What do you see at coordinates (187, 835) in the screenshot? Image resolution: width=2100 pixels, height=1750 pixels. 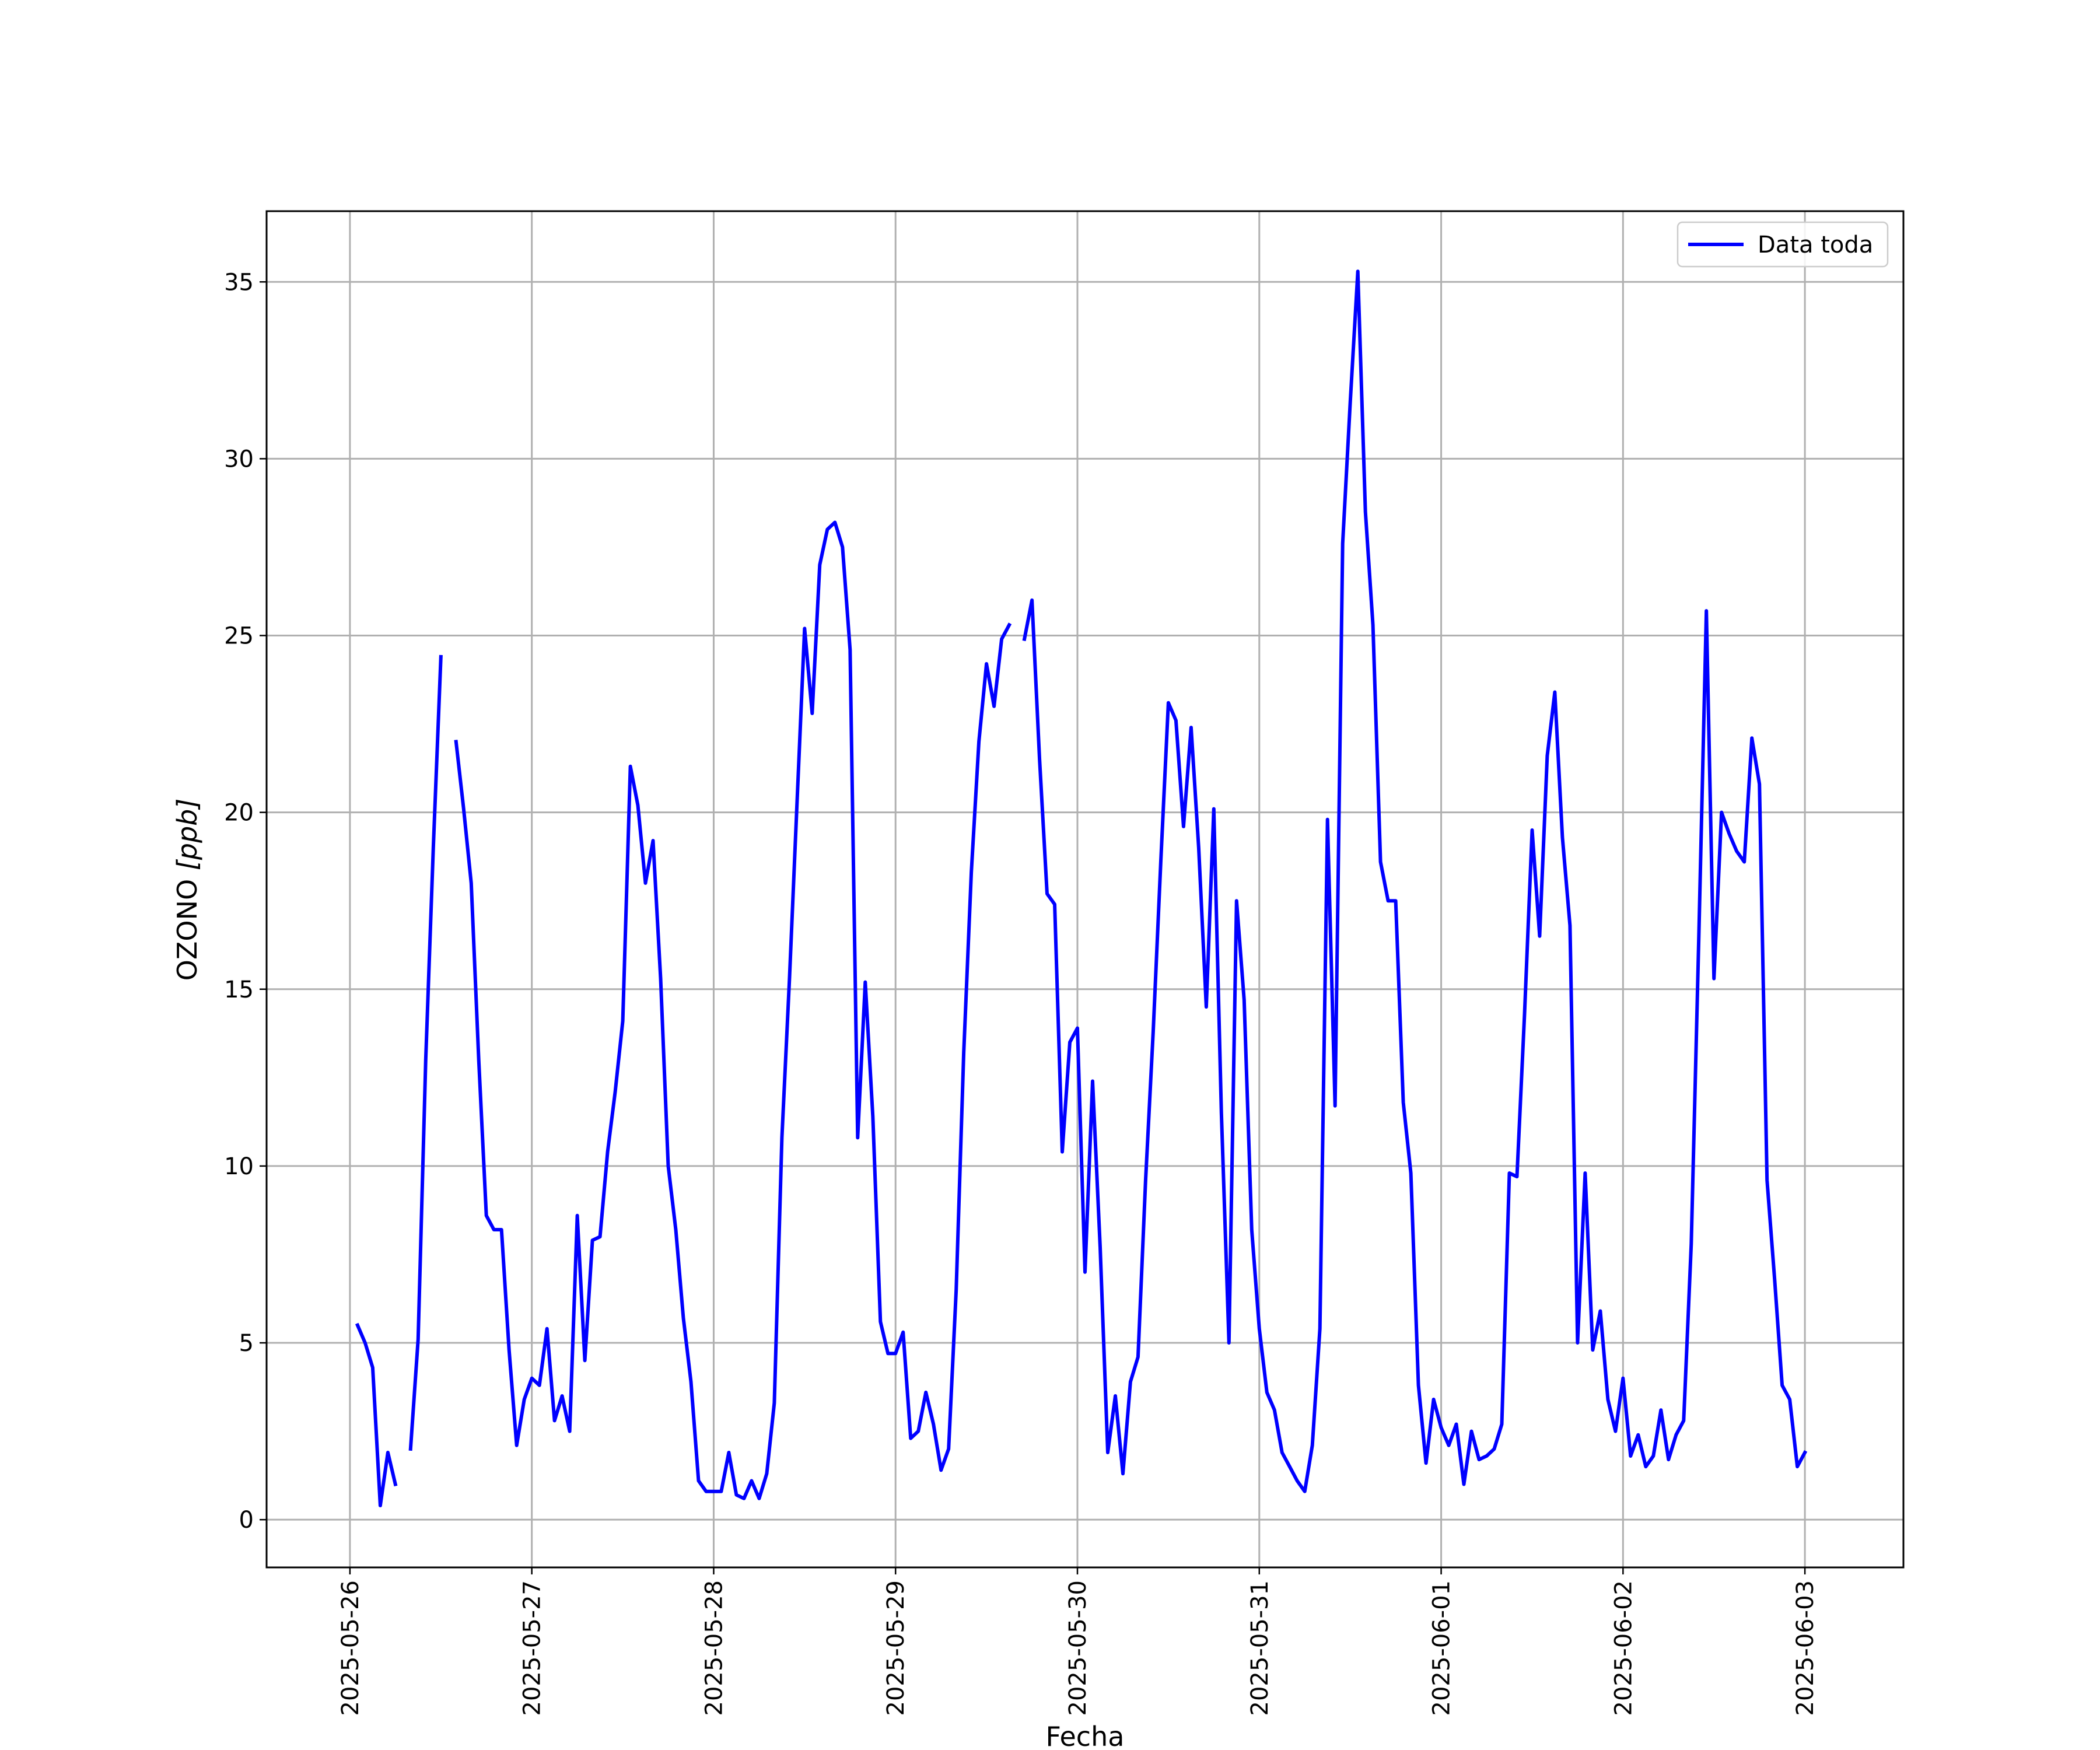 I see `y-axis-unit: [ppb]` at bounding box center [187, 835].